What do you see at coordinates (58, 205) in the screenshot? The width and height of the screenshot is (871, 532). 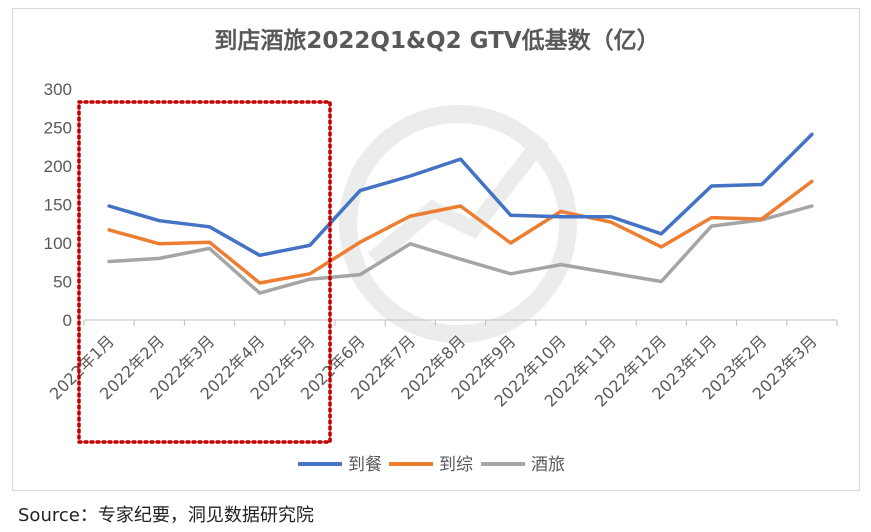 I see `y-tick-label: 150` at bounding box center [58, 205].